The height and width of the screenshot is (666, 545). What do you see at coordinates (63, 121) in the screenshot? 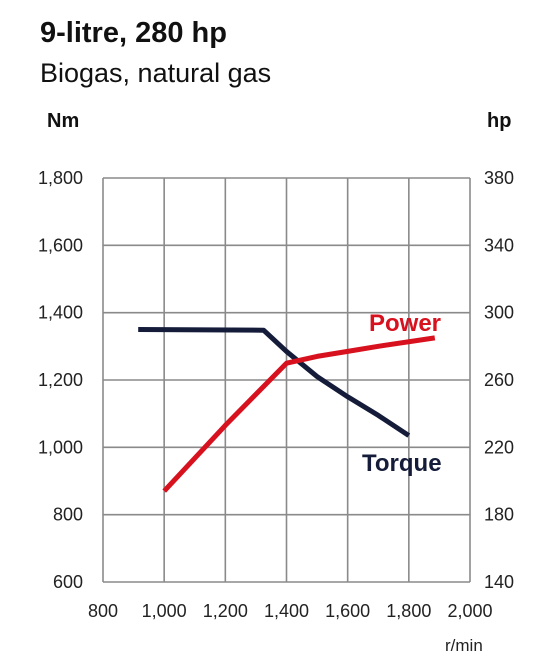
I see `left-axis-unit: Nm` at bounding box center [63, 121].